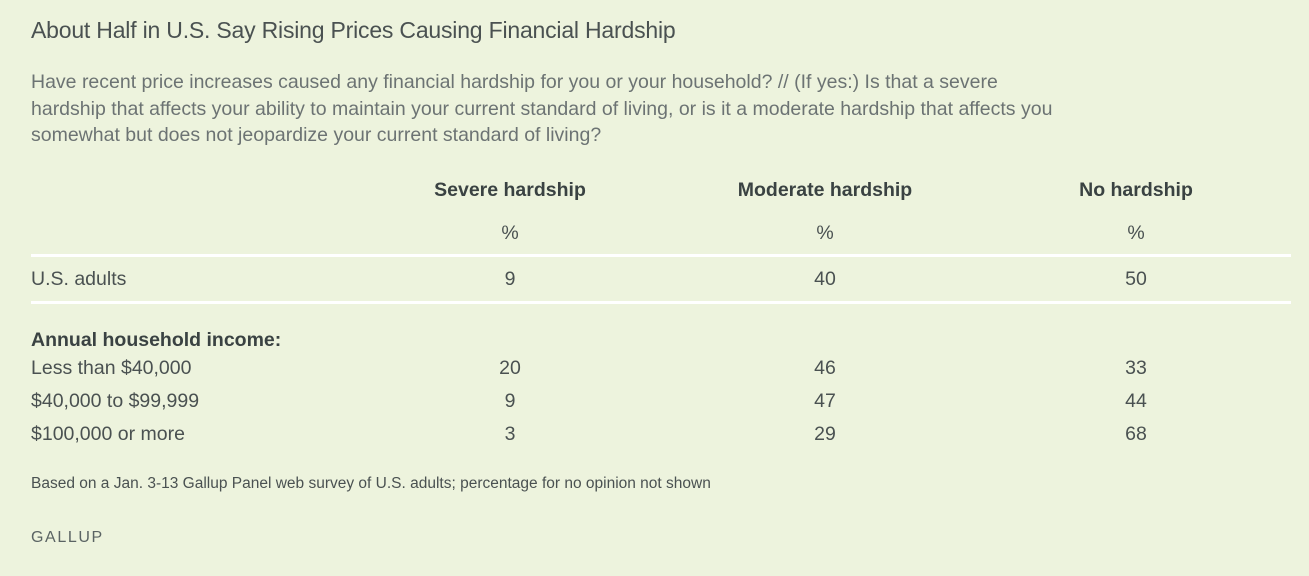 The height and width of the screenshot is (576, 1309). I want to click on table-row: U.S. adults 9 40 50, so click(661, 279).